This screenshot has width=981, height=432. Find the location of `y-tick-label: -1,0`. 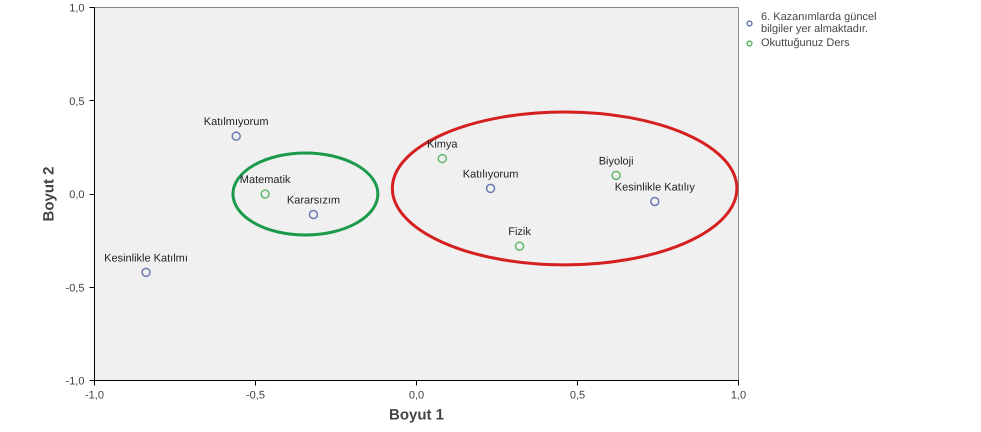

y-tick-label: -1,0 is located at coordinates (75, 382).